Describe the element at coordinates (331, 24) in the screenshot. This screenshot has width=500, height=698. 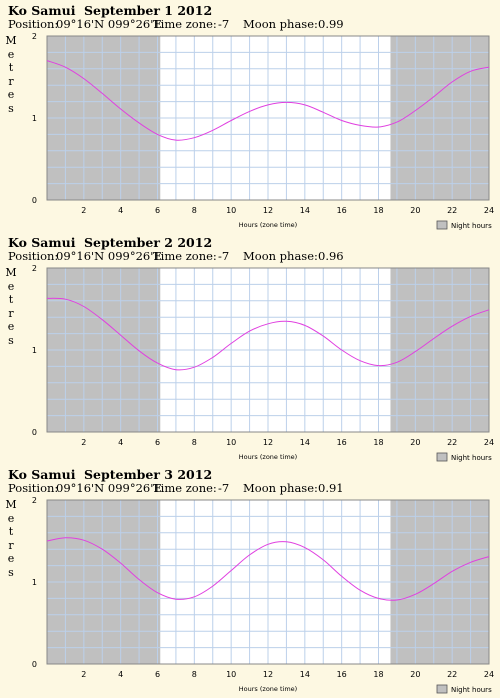
I see `moon-value: 0.99` at that location.